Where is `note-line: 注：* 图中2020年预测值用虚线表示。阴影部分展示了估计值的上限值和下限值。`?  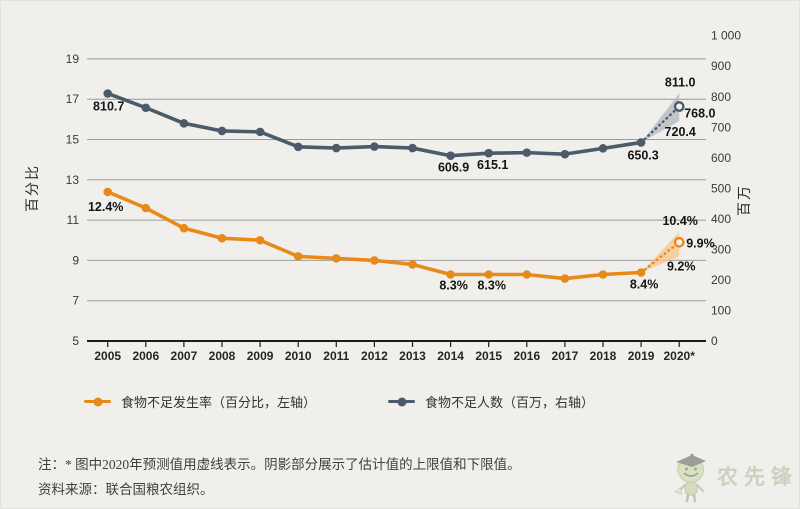
note-line: 注：* 图中2020年预测值用虚线表示。阴影部分展示了估计值的上限值和下限值。 is located at coordinates (279, 464).